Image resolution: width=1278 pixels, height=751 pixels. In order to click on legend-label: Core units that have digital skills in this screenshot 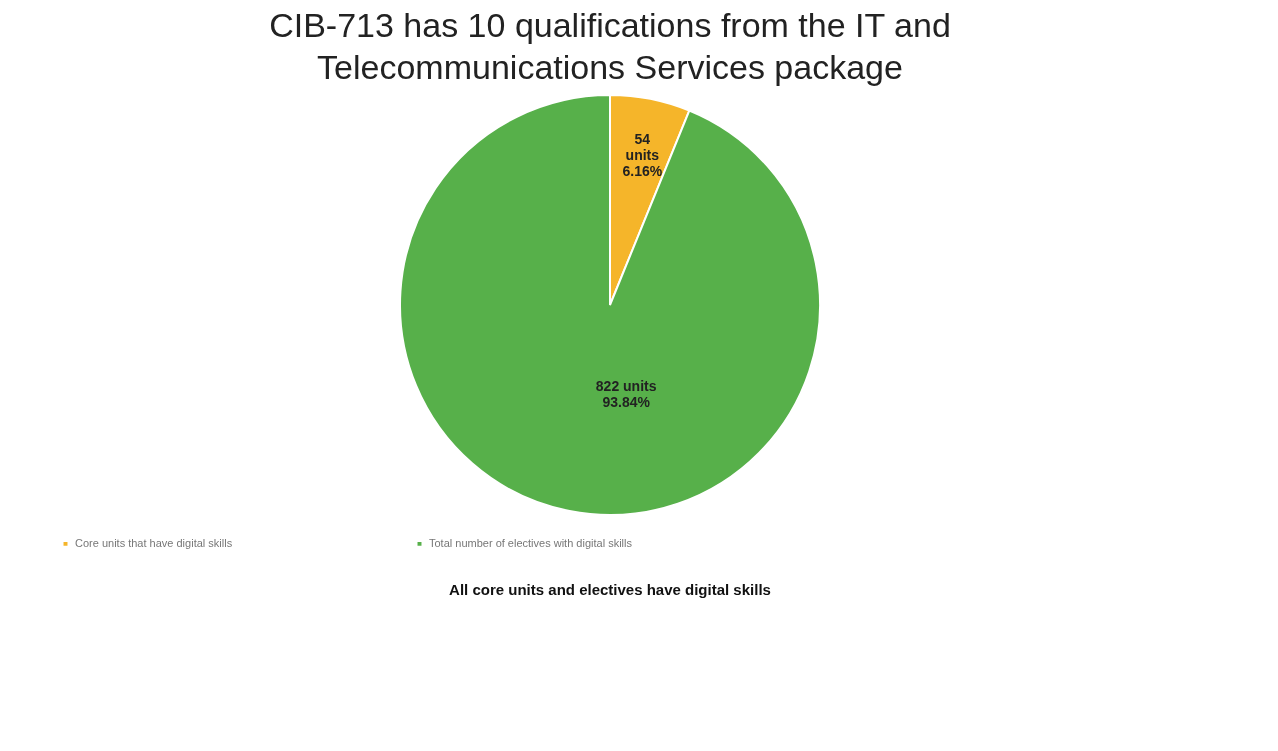, I will do `click(154, 542)`.